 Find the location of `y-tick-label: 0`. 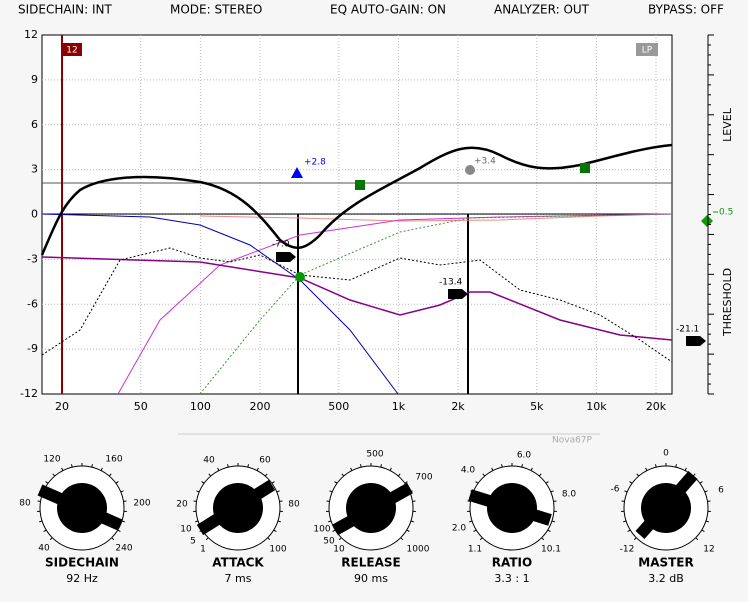

y-tick-label: 0 is located at coordinates (34, 214).